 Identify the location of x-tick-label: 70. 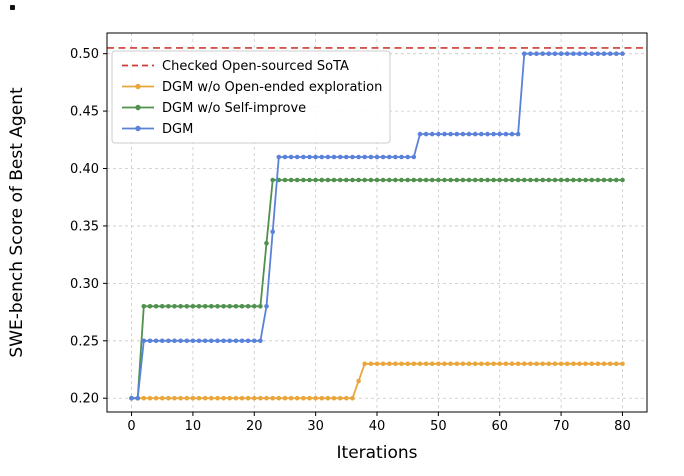
(561, 426).